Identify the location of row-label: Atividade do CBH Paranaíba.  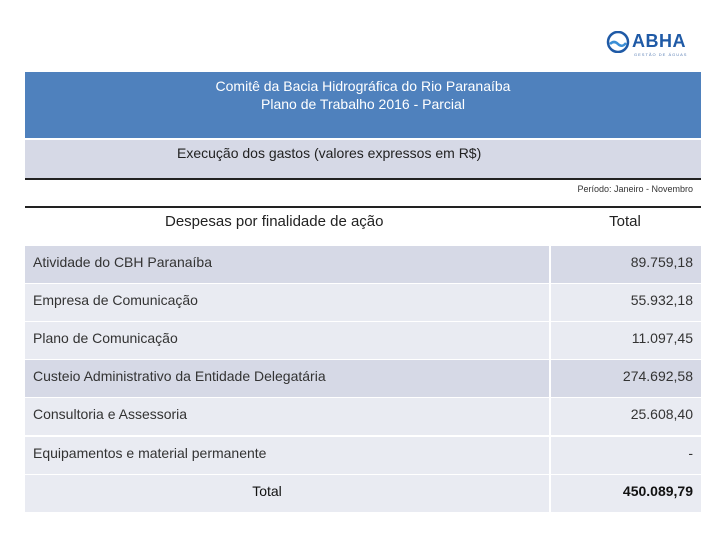
(287, 264).